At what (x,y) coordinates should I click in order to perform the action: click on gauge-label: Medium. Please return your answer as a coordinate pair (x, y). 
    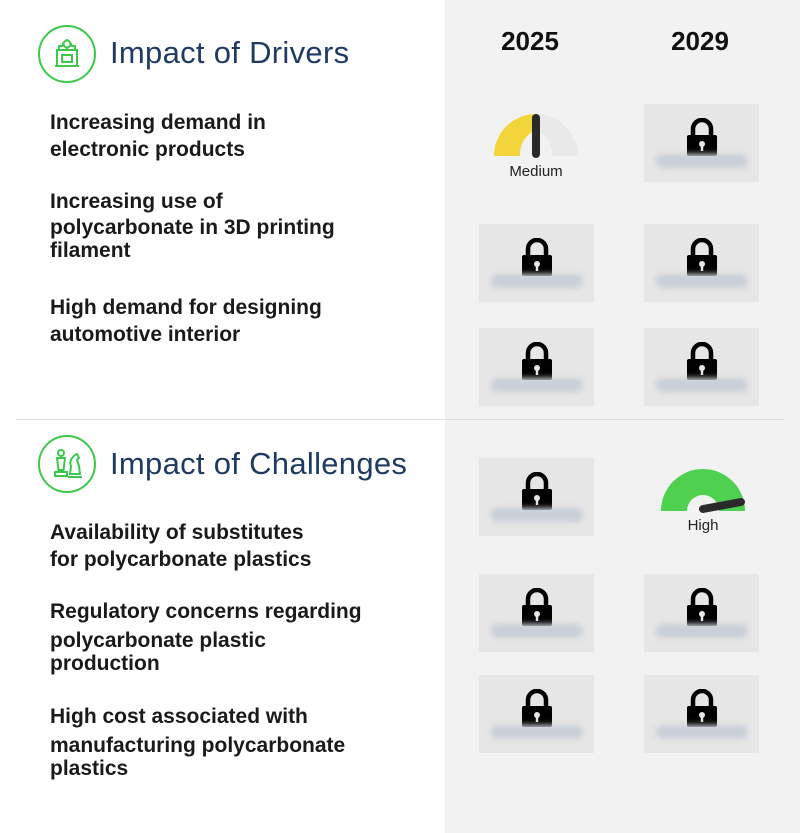
    Looking at the image, I should click on (536, 171).